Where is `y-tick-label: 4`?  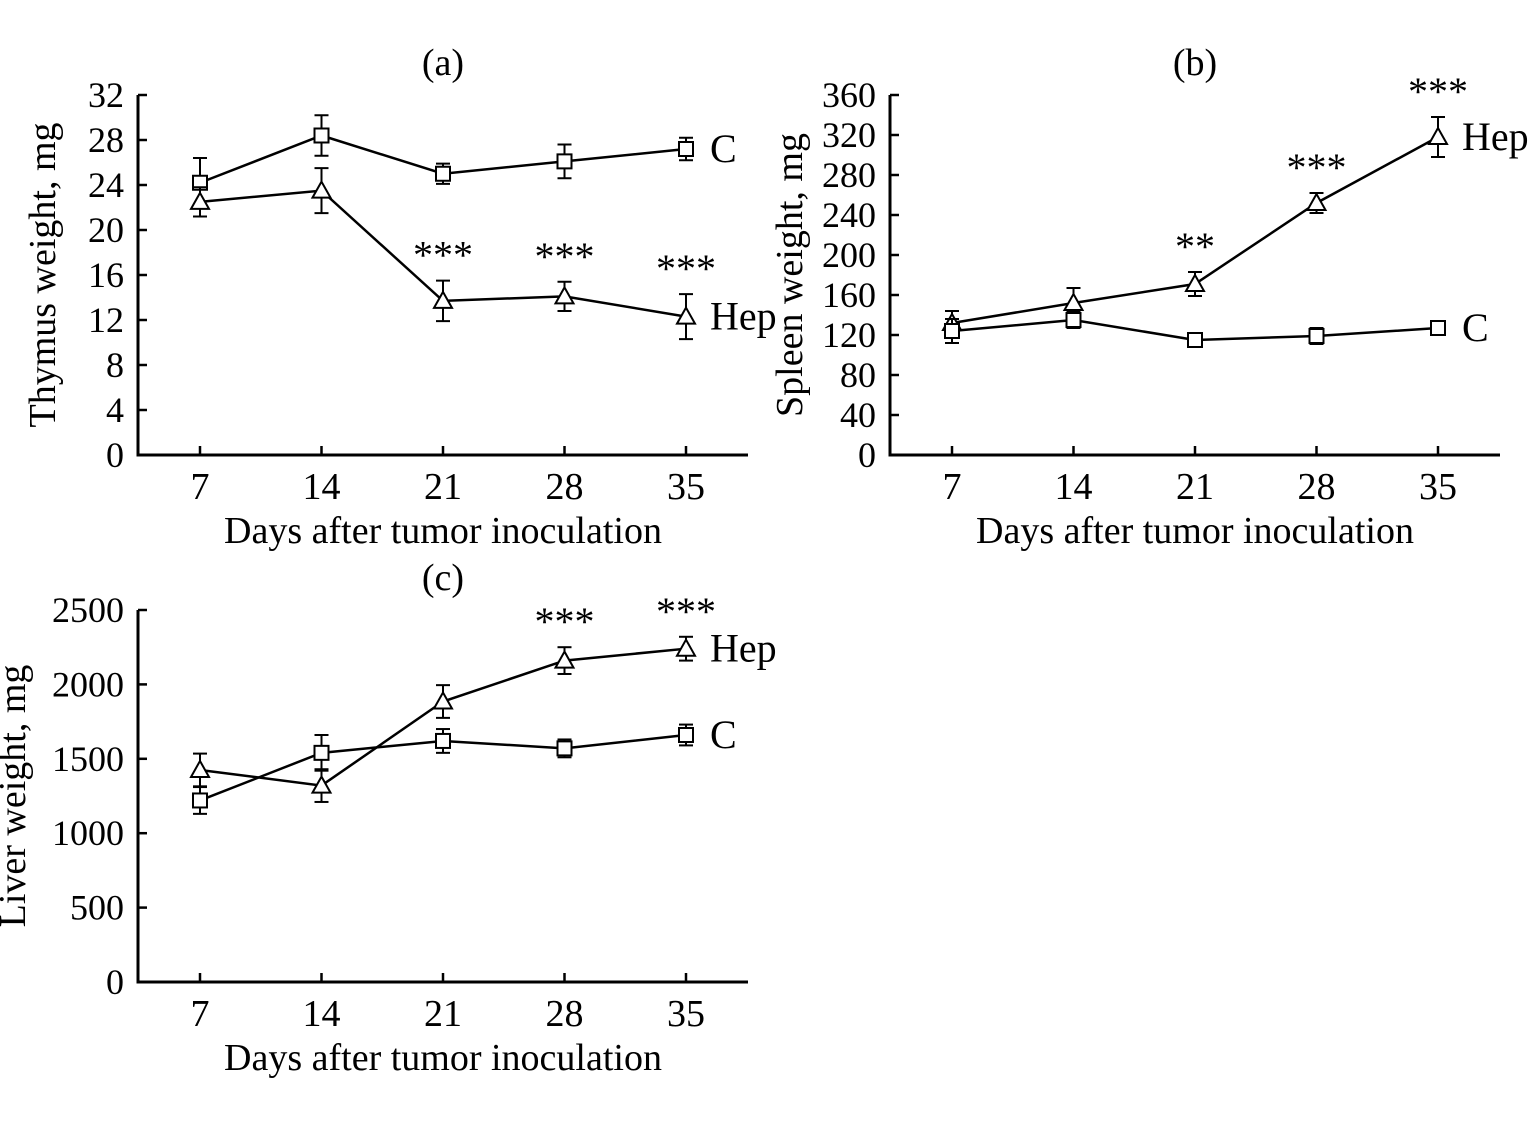
y-tick-label: 4 is located at coordinates (115, 410).